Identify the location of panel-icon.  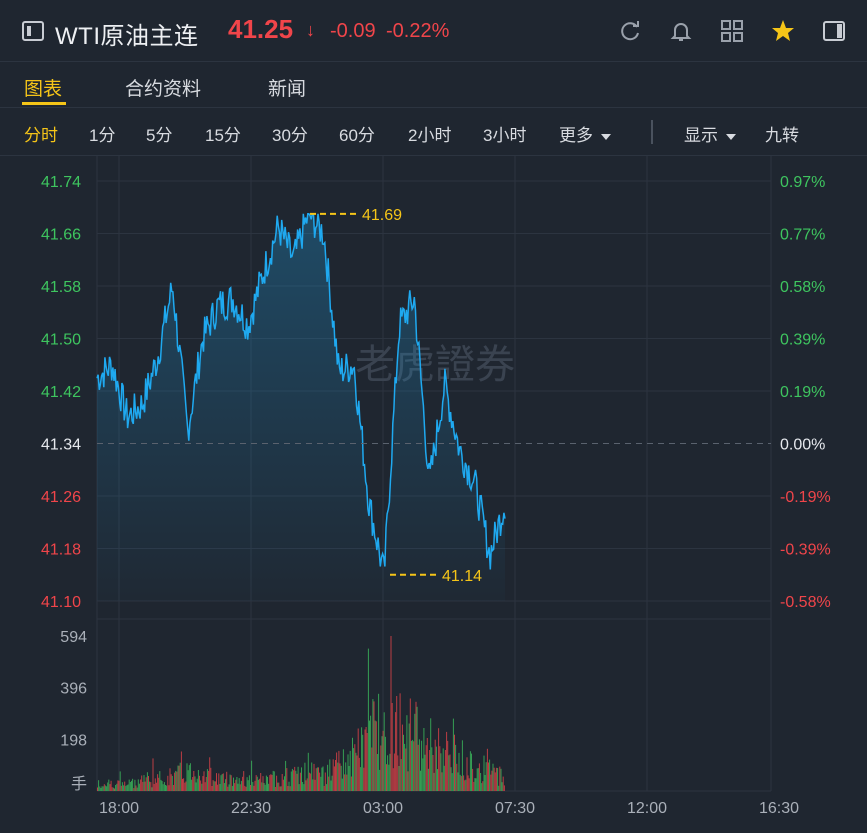
(834, 31).